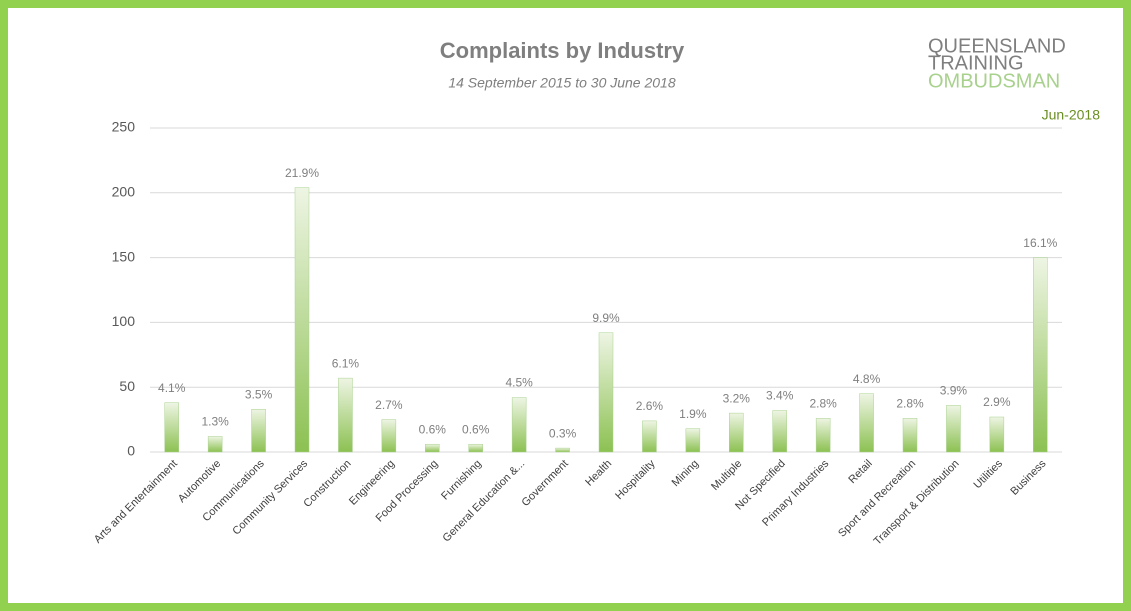 The image size is (1131, 611). I want to click on data-label: 3.4%, so click(780, 396).